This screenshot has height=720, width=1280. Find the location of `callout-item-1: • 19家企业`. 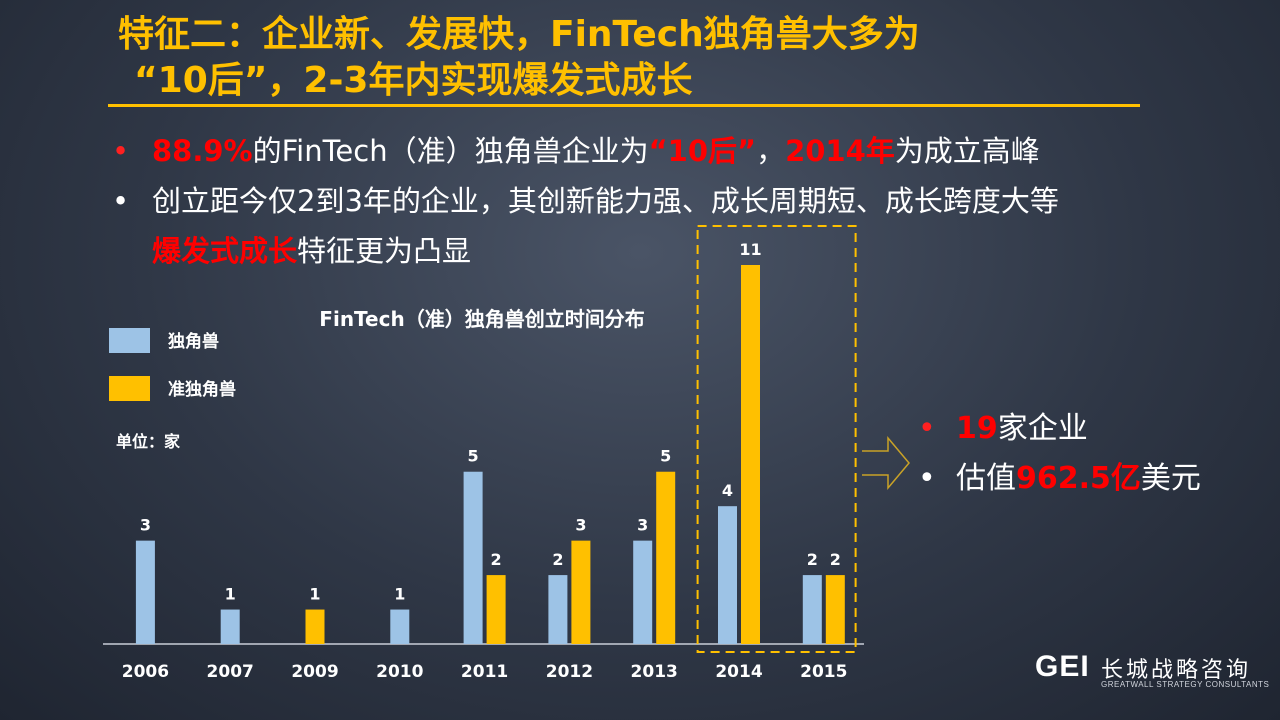

callout-item-1: • 19家企业 is located at coordinates (1083, 429).